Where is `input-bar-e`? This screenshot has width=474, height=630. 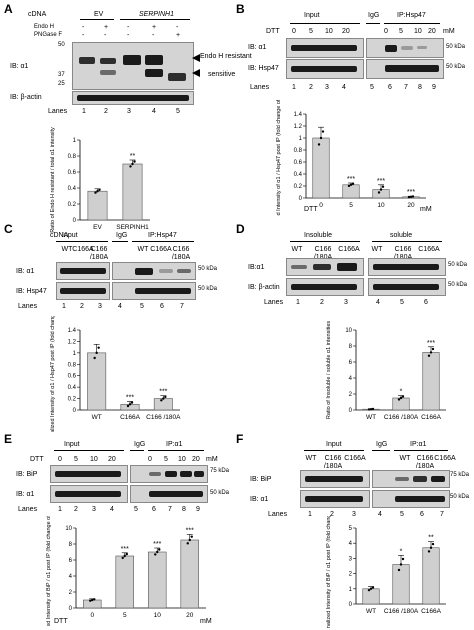 input-bar-e is located at coordinates (89, 450).